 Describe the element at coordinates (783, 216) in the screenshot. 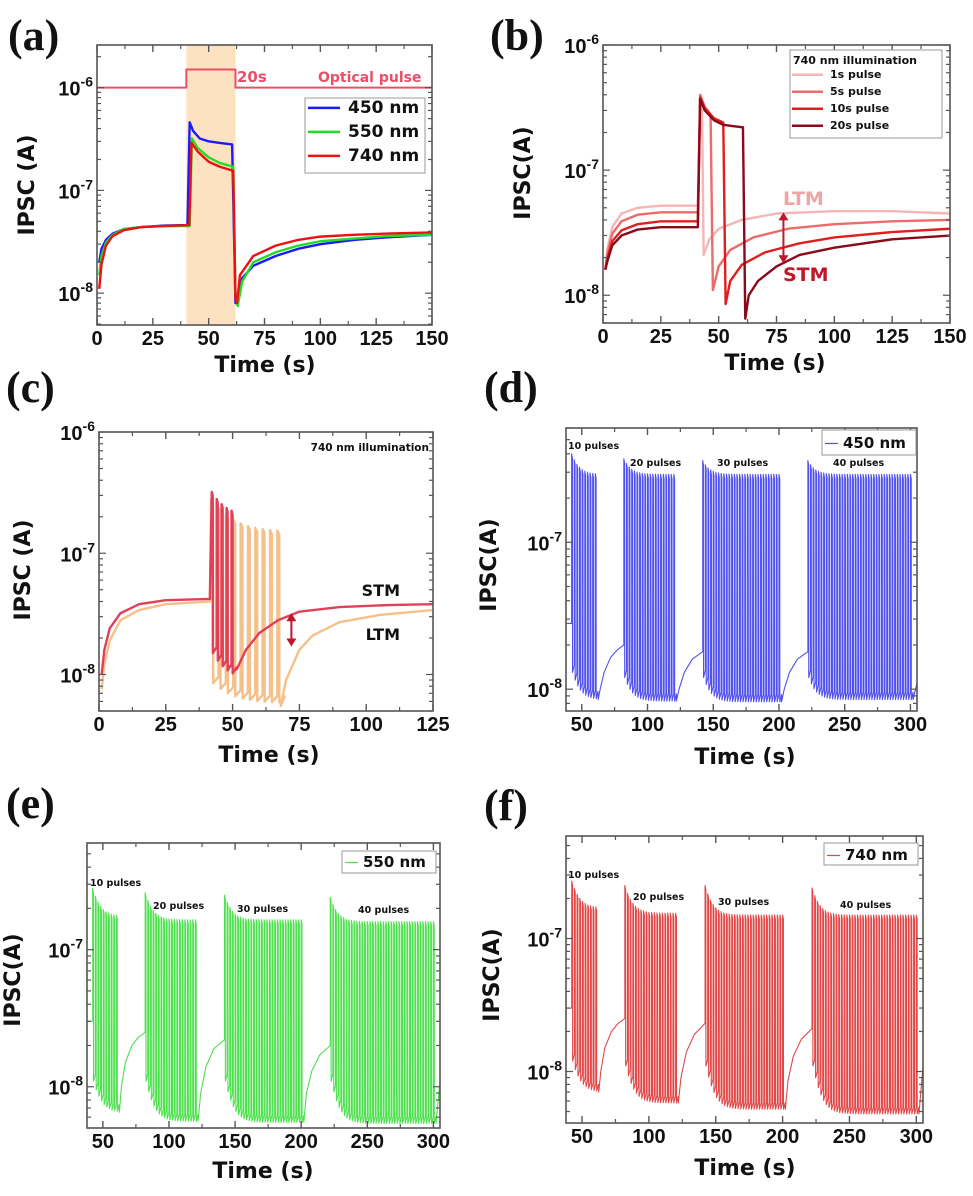

I see `arrow-head-up` at that location.